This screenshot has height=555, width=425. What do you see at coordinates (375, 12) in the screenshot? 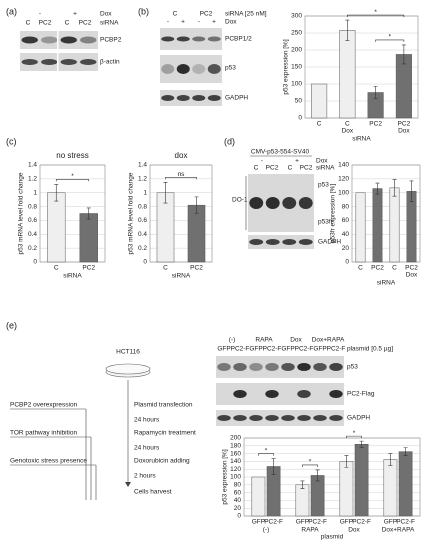
I see `significance-label: *` at bounding box center [375, 12].